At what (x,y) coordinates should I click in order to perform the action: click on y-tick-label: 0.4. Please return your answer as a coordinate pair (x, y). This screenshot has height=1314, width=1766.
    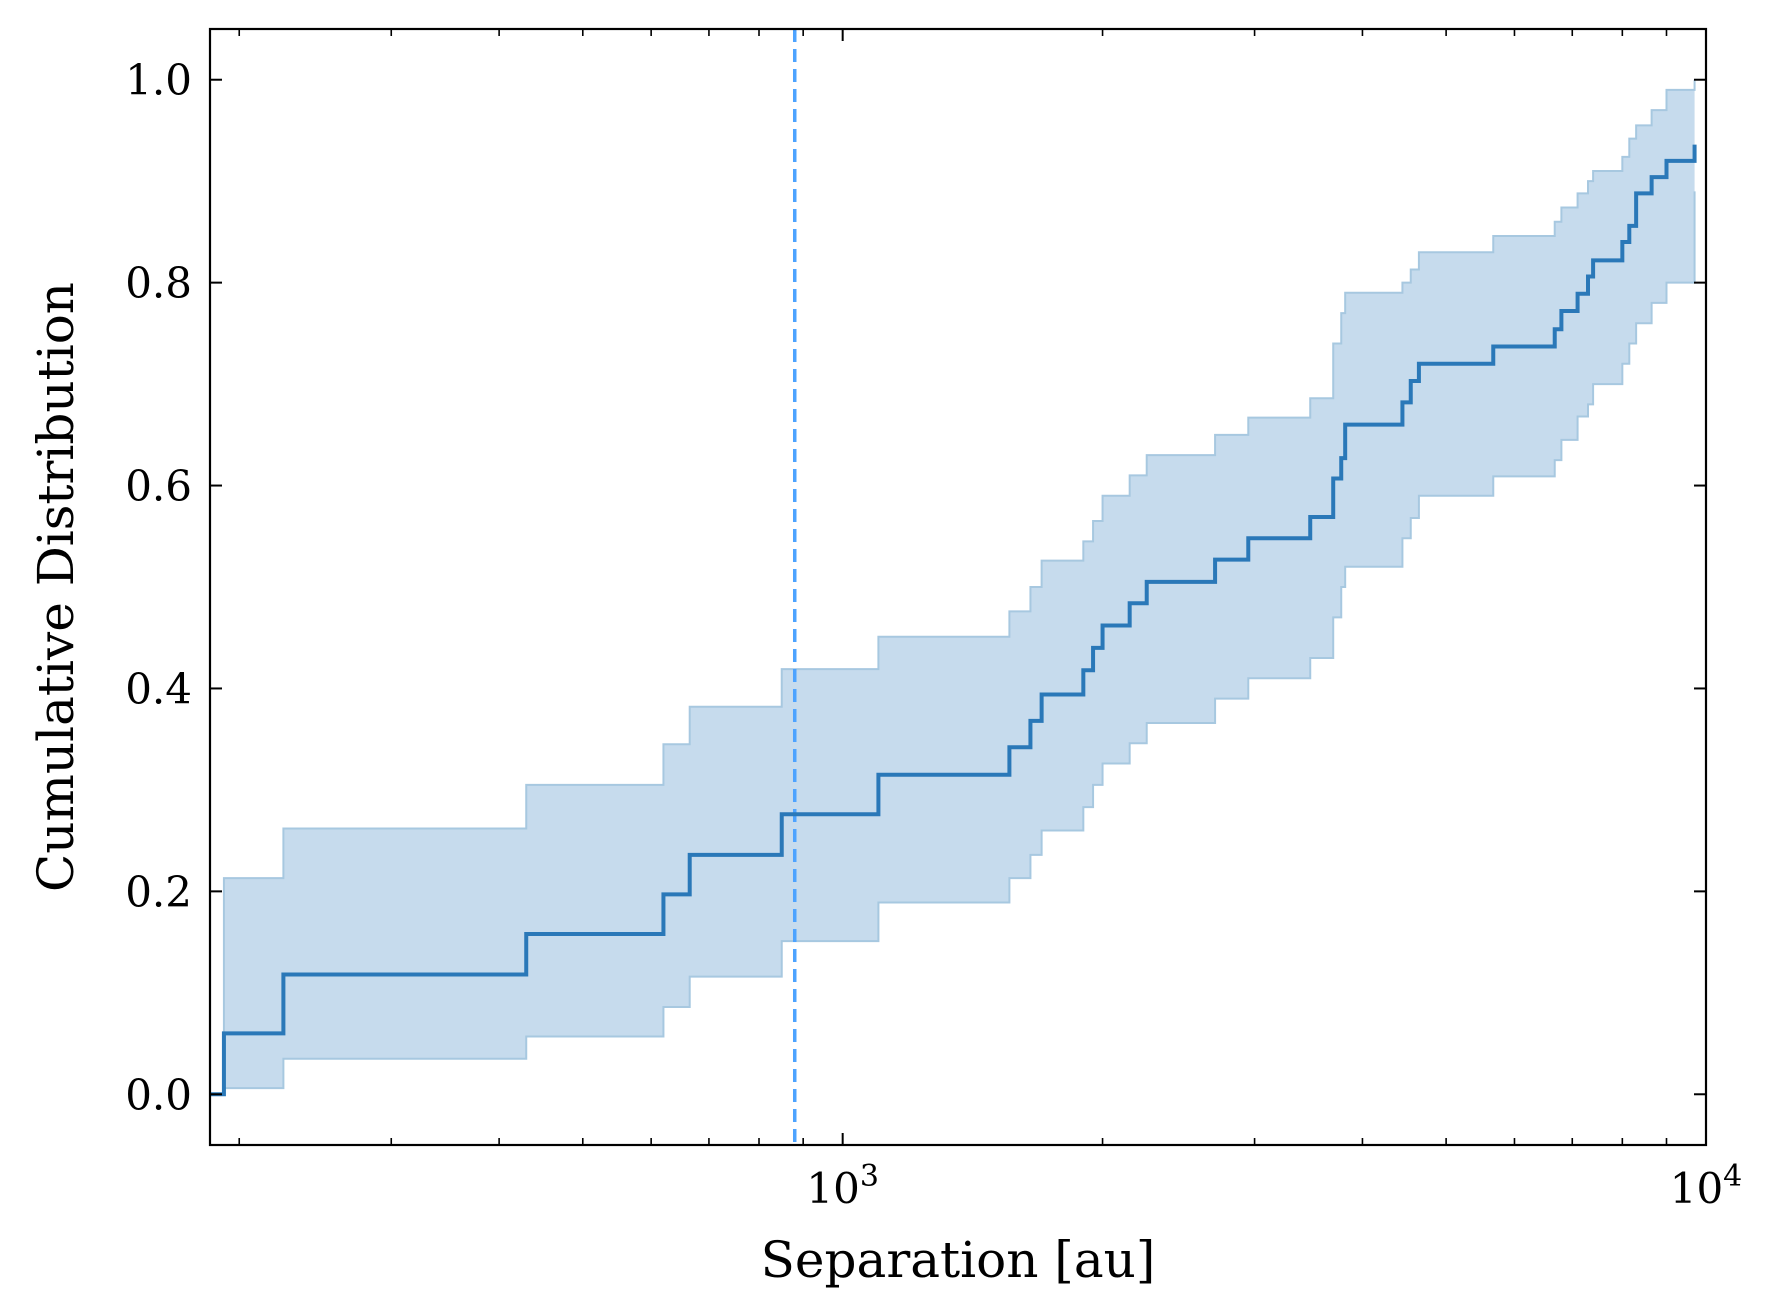
    Looking at the image, I should click on (158, 688).